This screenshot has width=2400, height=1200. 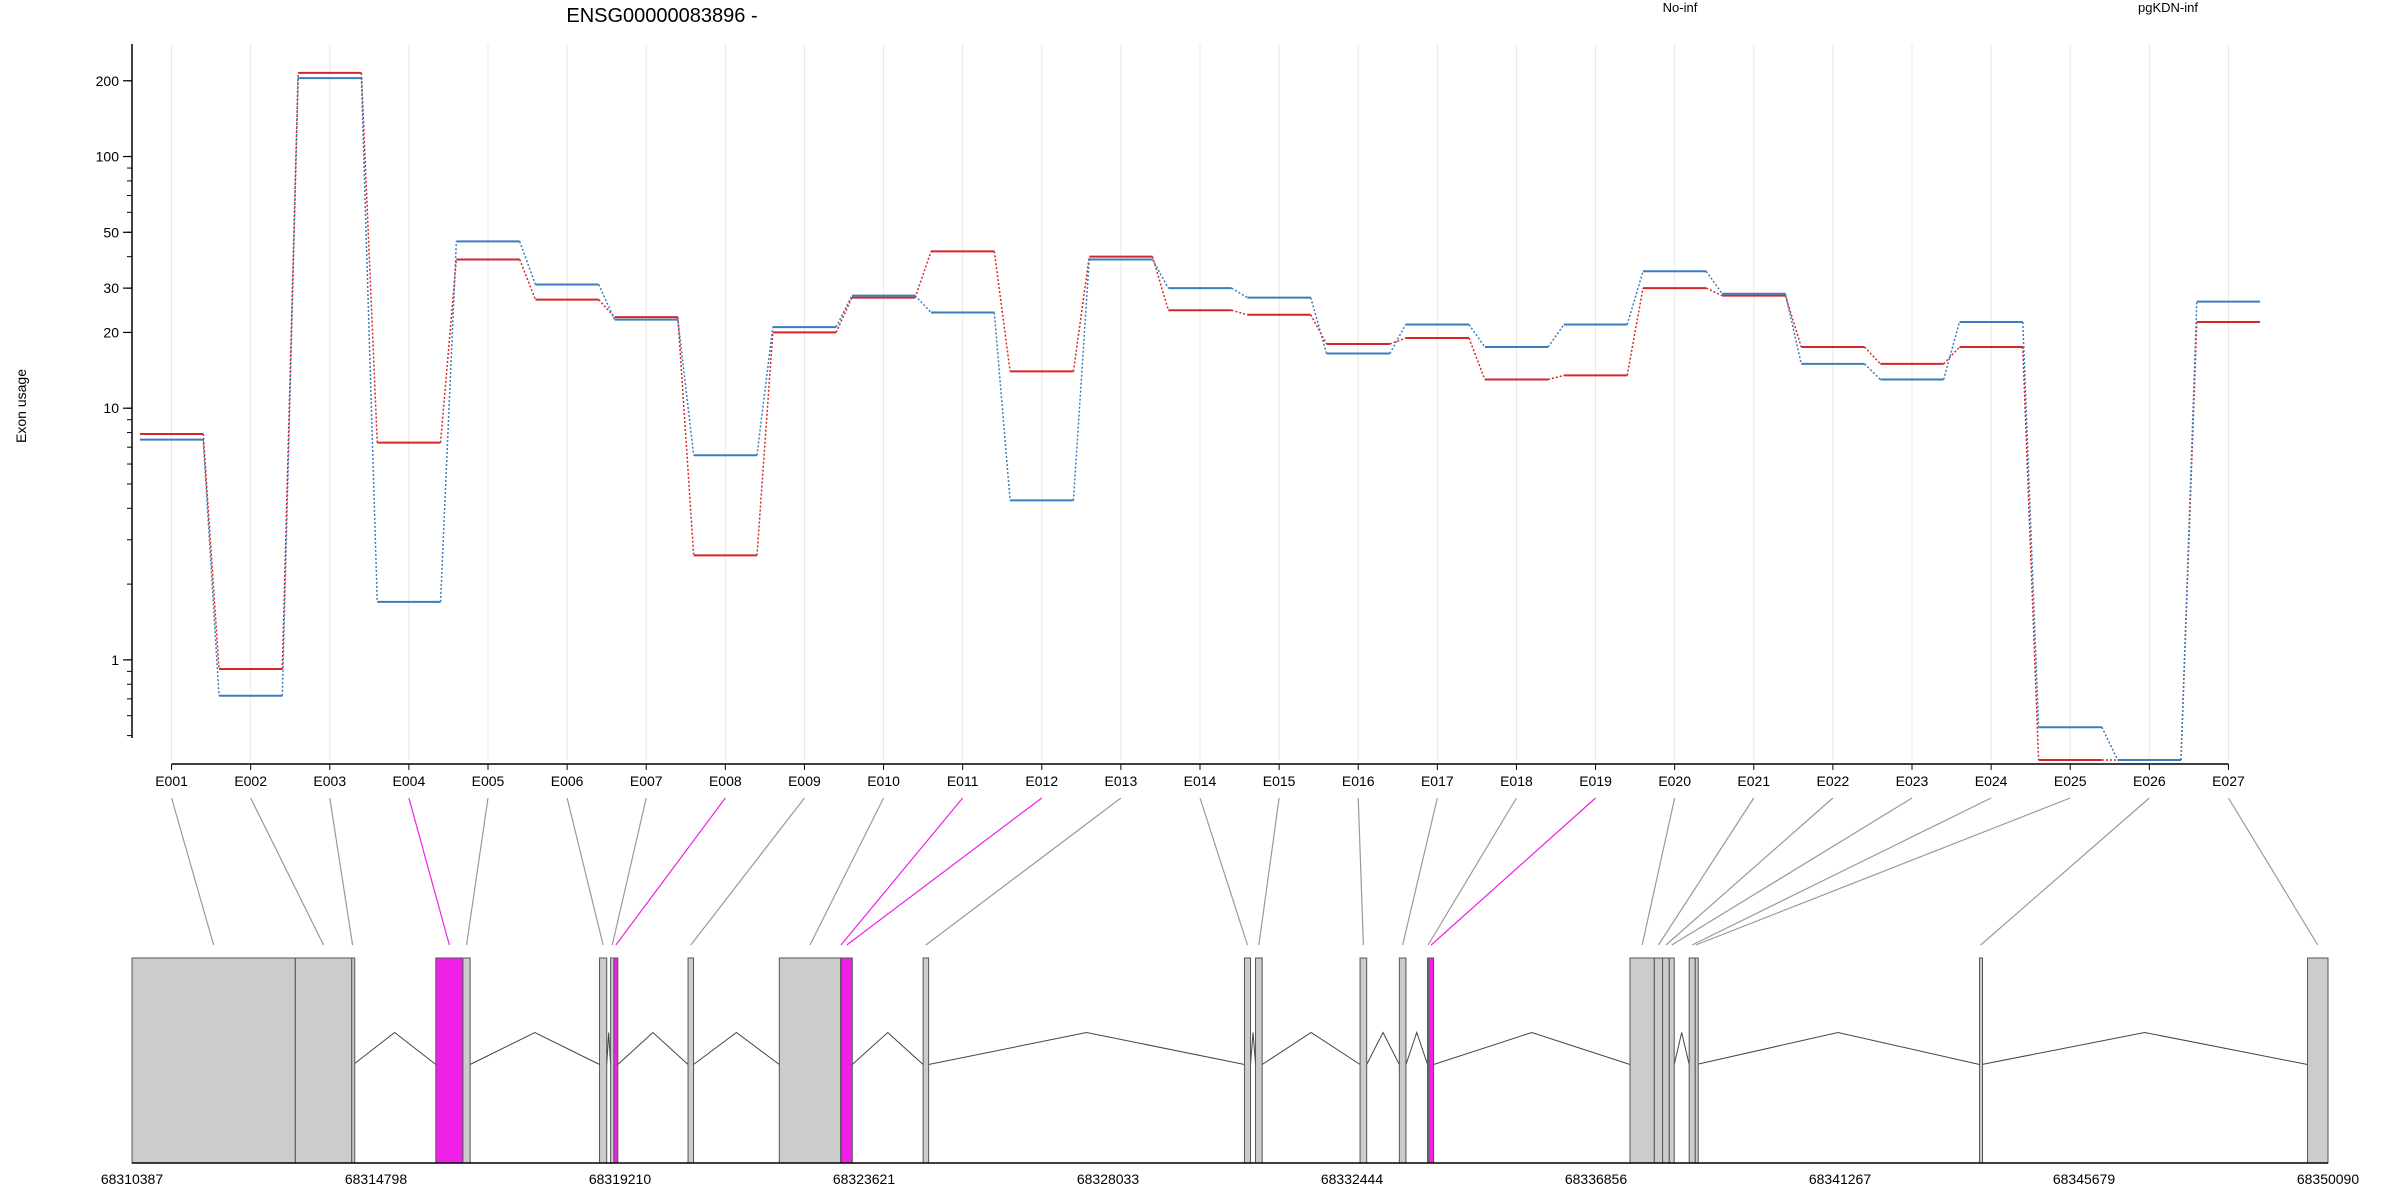 What do you see at coordinates (21, 406) in the screenshot?
I see `y-axis-label: Exon usage` at bounding box center [21, 406].